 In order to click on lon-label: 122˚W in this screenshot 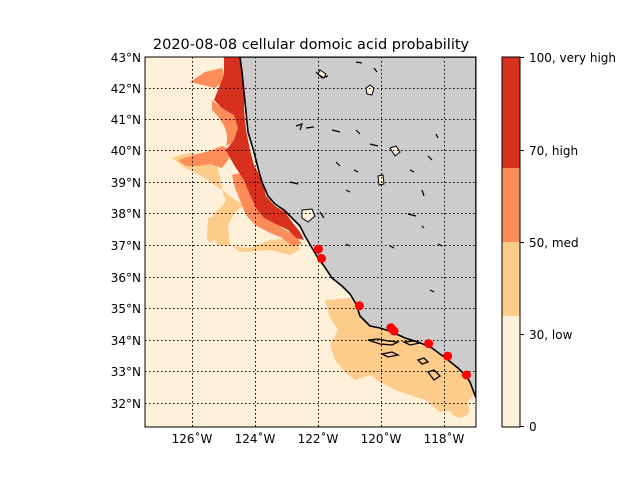, I will do `click(318, 438)`.